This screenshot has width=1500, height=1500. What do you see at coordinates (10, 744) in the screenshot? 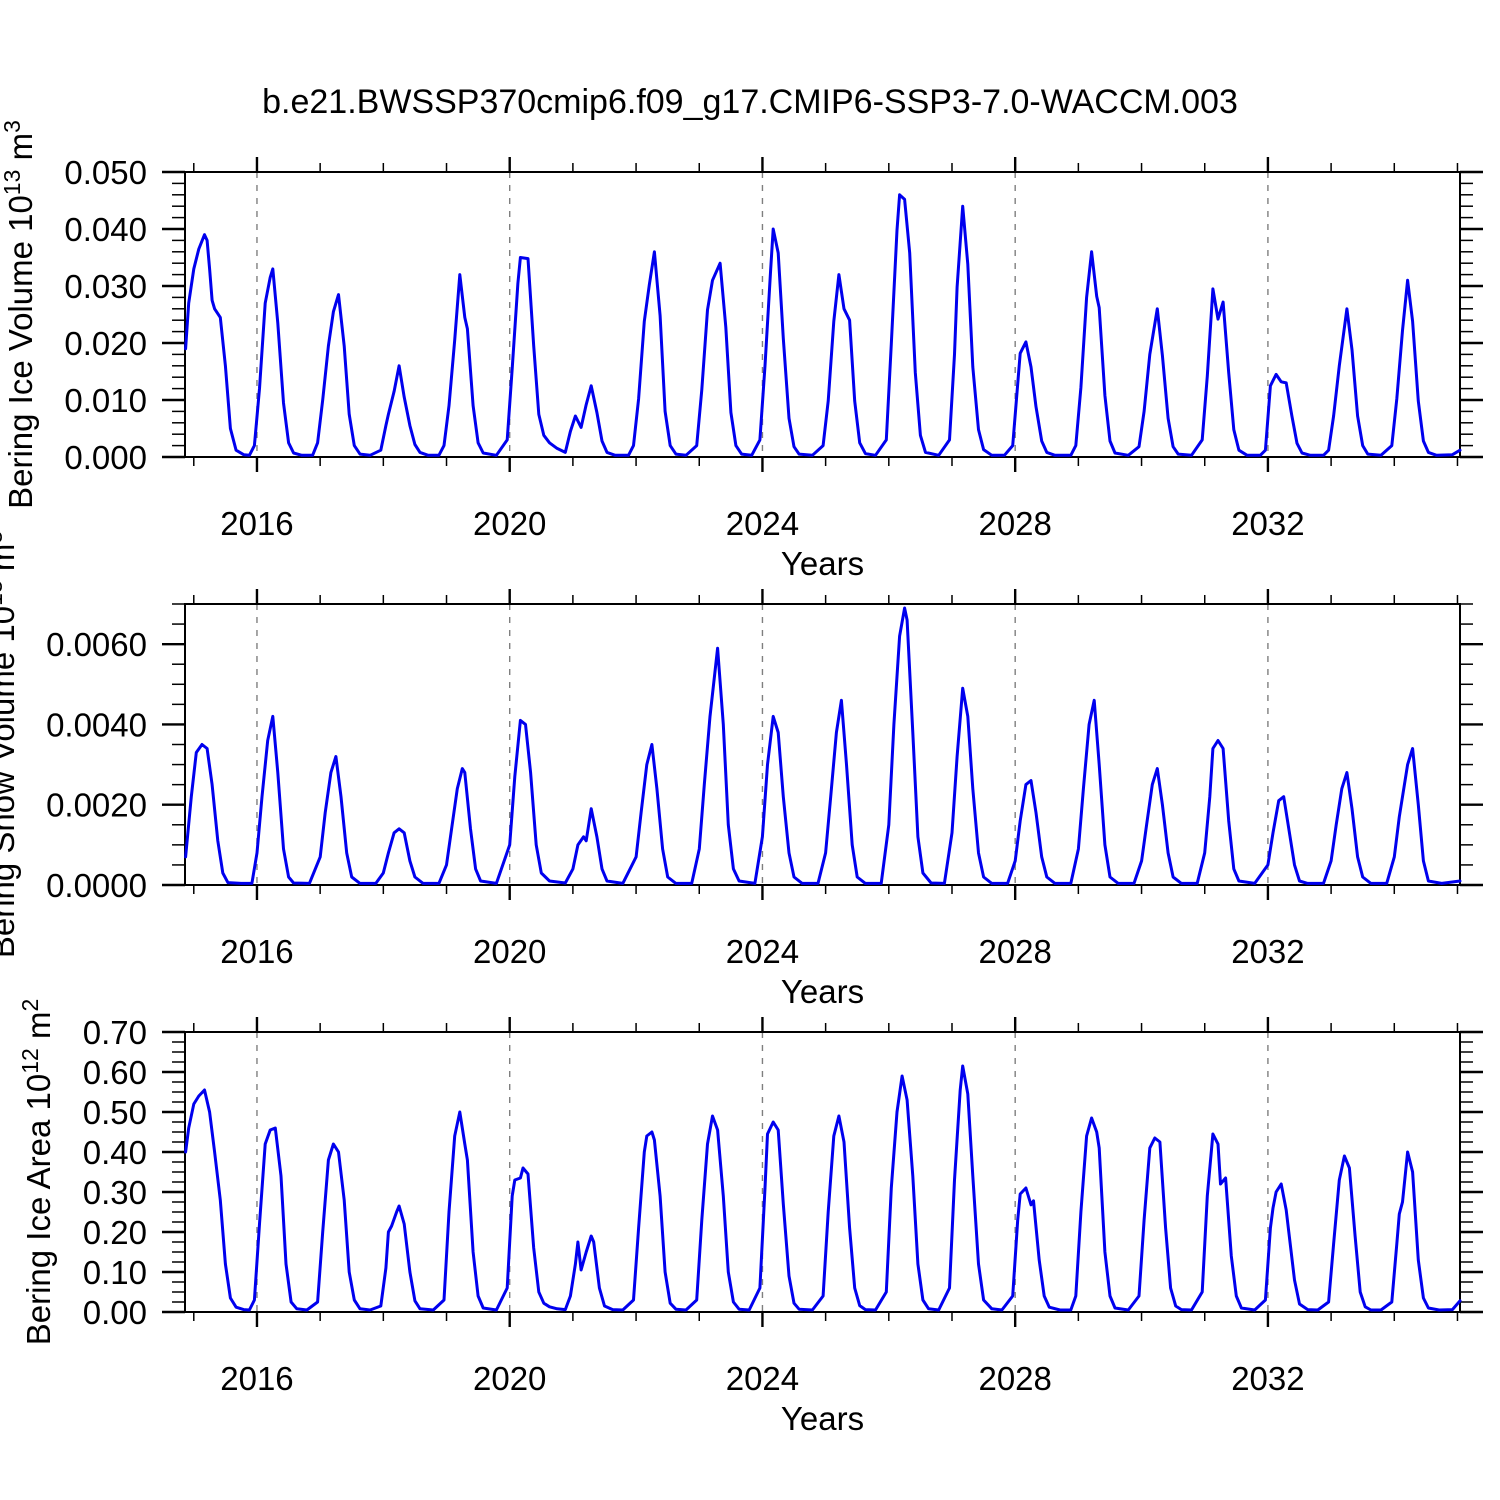
I see `y-axis-title: Bering Snow Volume 1013 m3` at bounding box center [10, 744].